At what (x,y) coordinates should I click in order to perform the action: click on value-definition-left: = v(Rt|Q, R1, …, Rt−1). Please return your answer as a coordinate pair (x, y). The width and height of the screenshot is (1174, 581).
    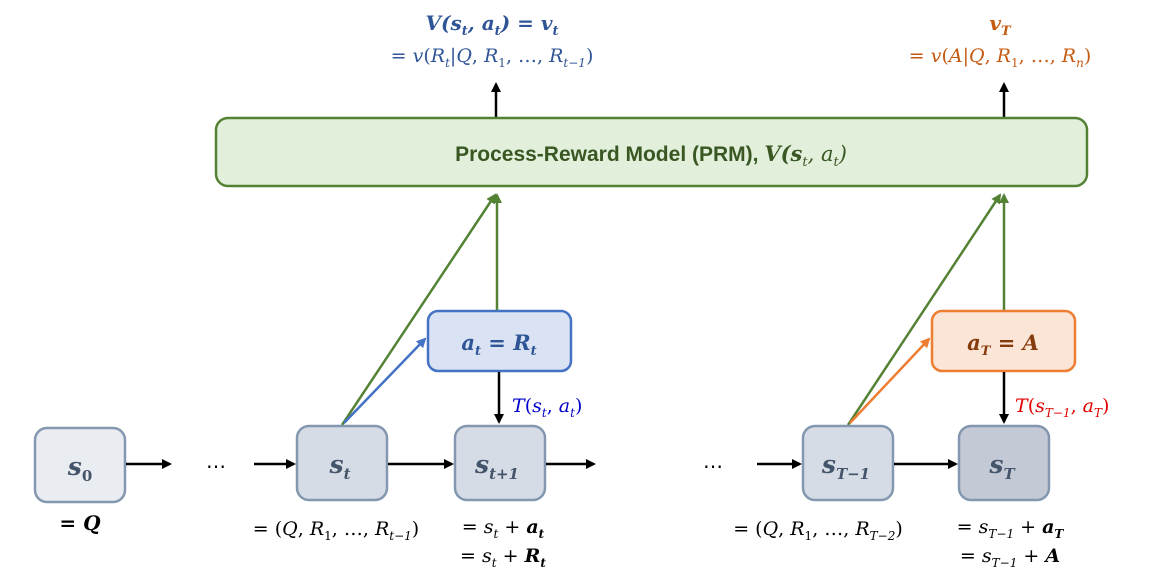
    Looking at the image, I should click on (492, 57).